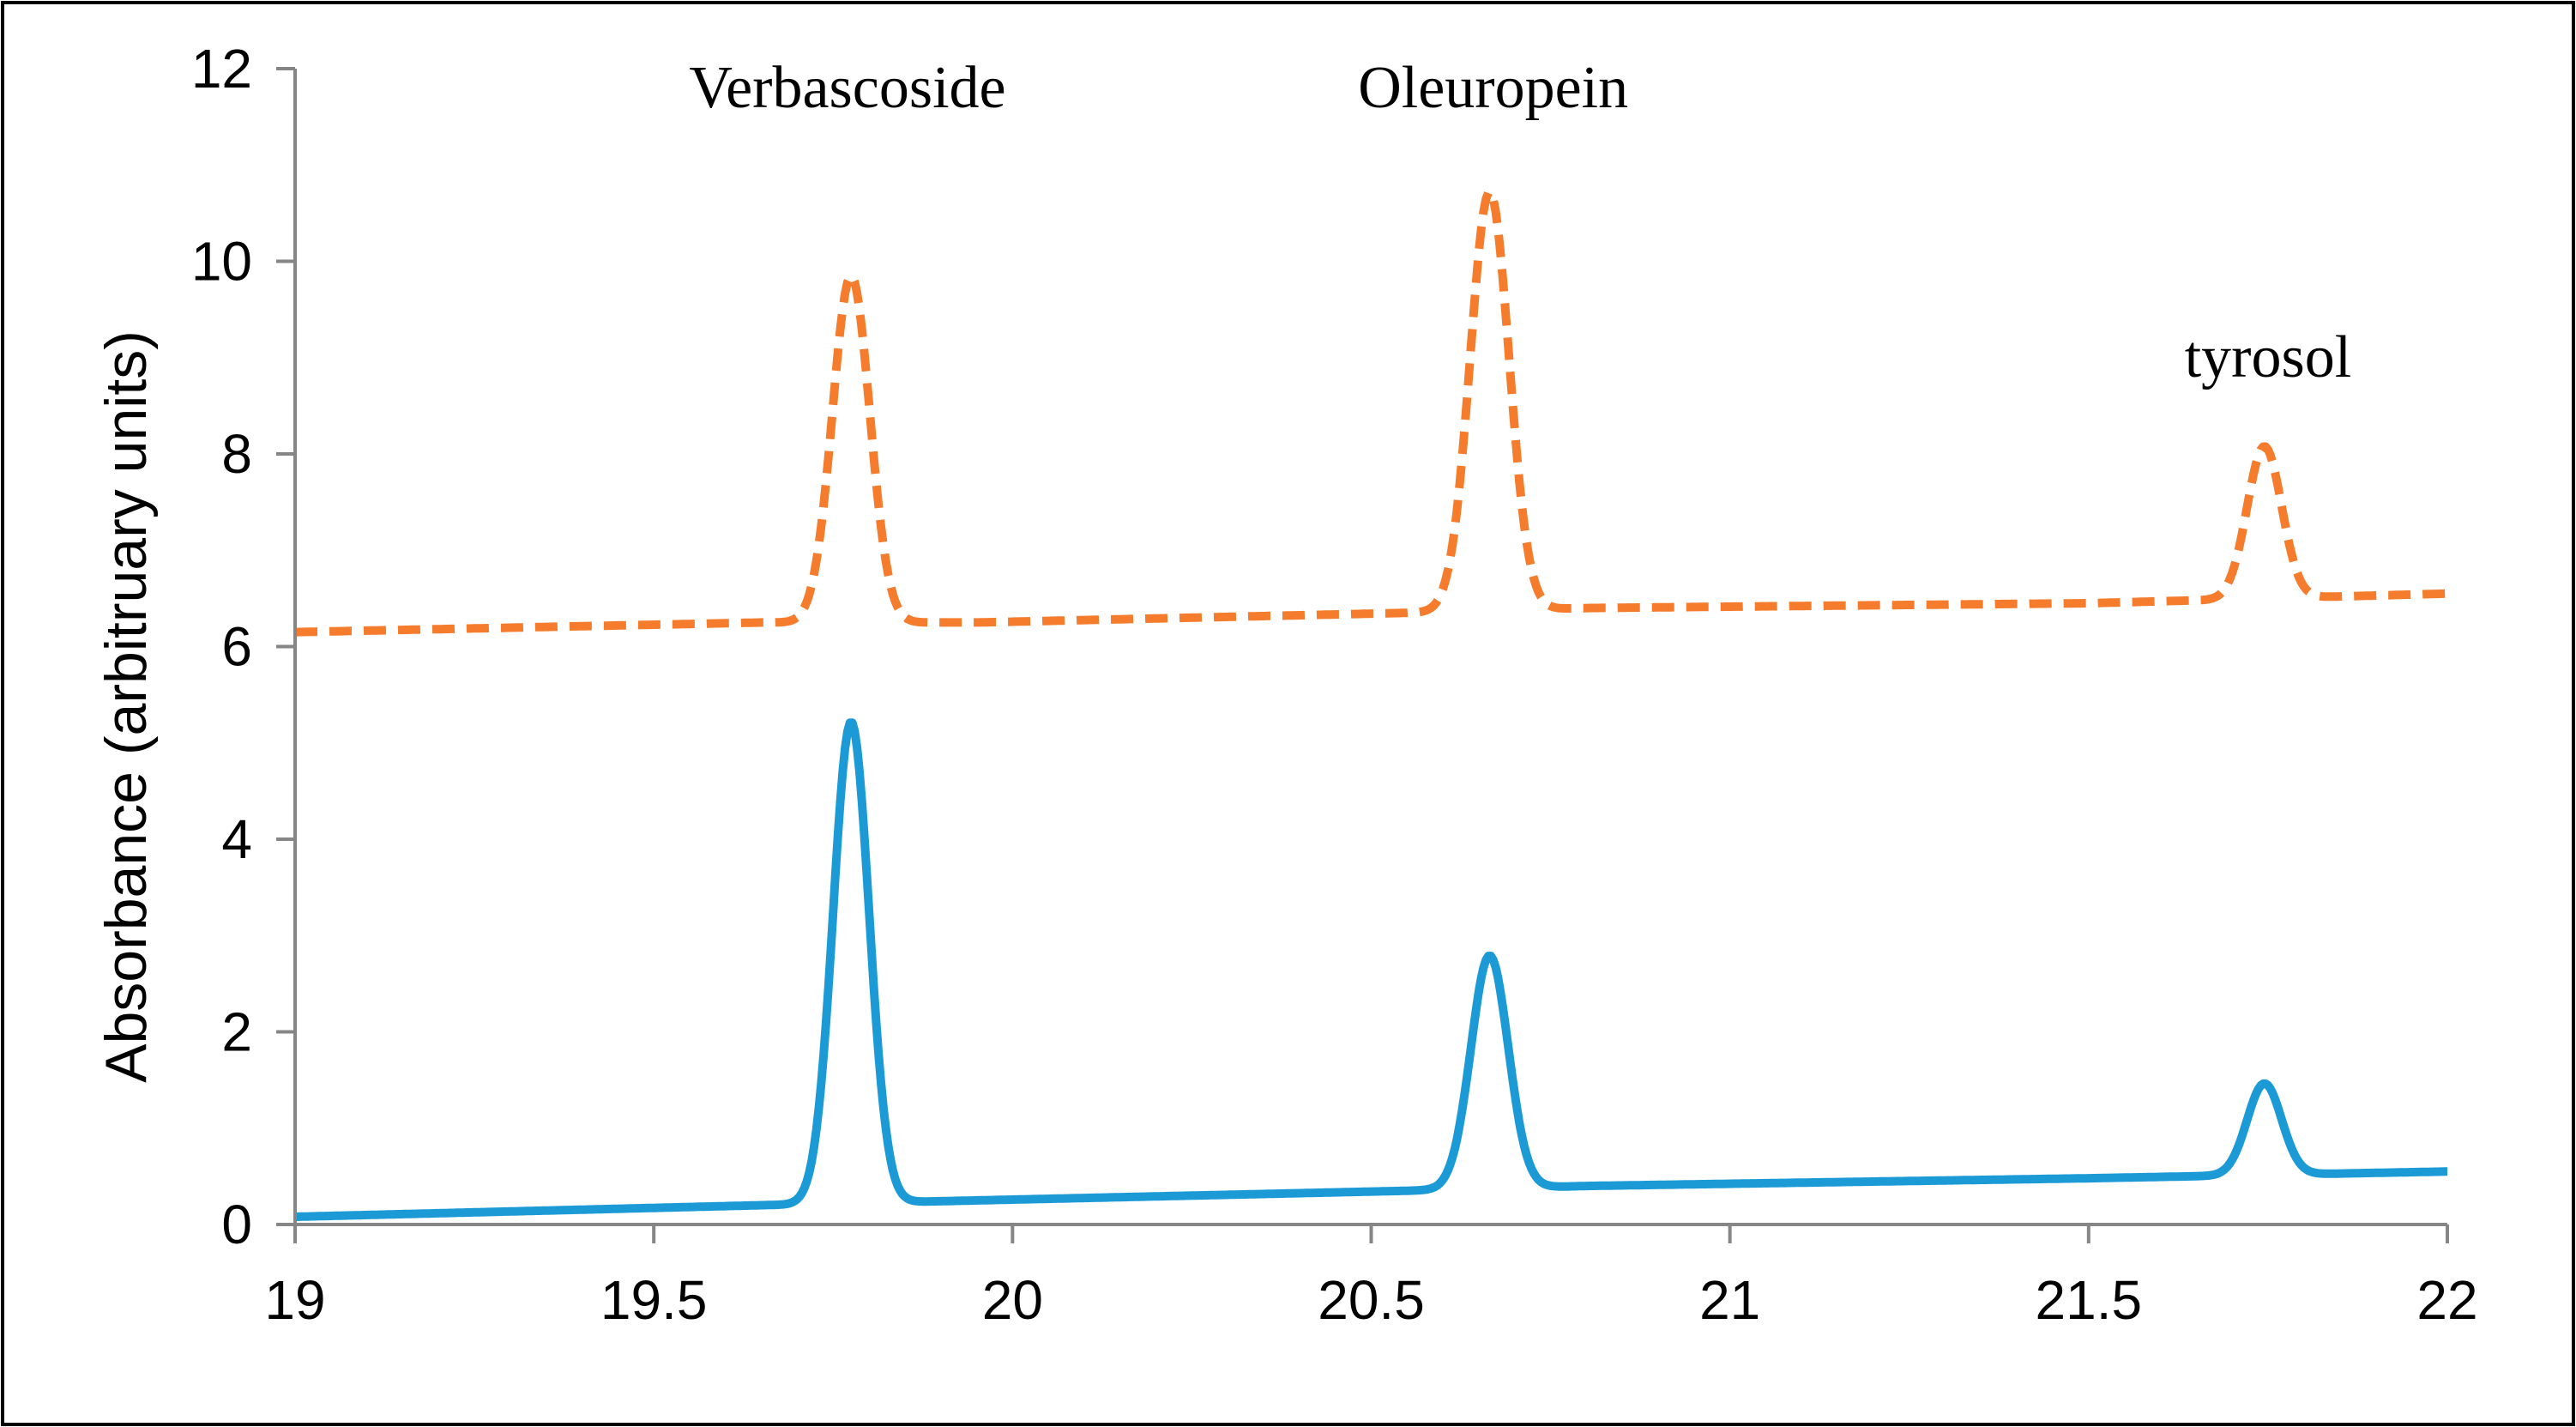 This screenshot has width=2576, height=1427. Describe the element at coordinates (221, 69) in the screenshot. I see `y-tick-label: 12` at that location.